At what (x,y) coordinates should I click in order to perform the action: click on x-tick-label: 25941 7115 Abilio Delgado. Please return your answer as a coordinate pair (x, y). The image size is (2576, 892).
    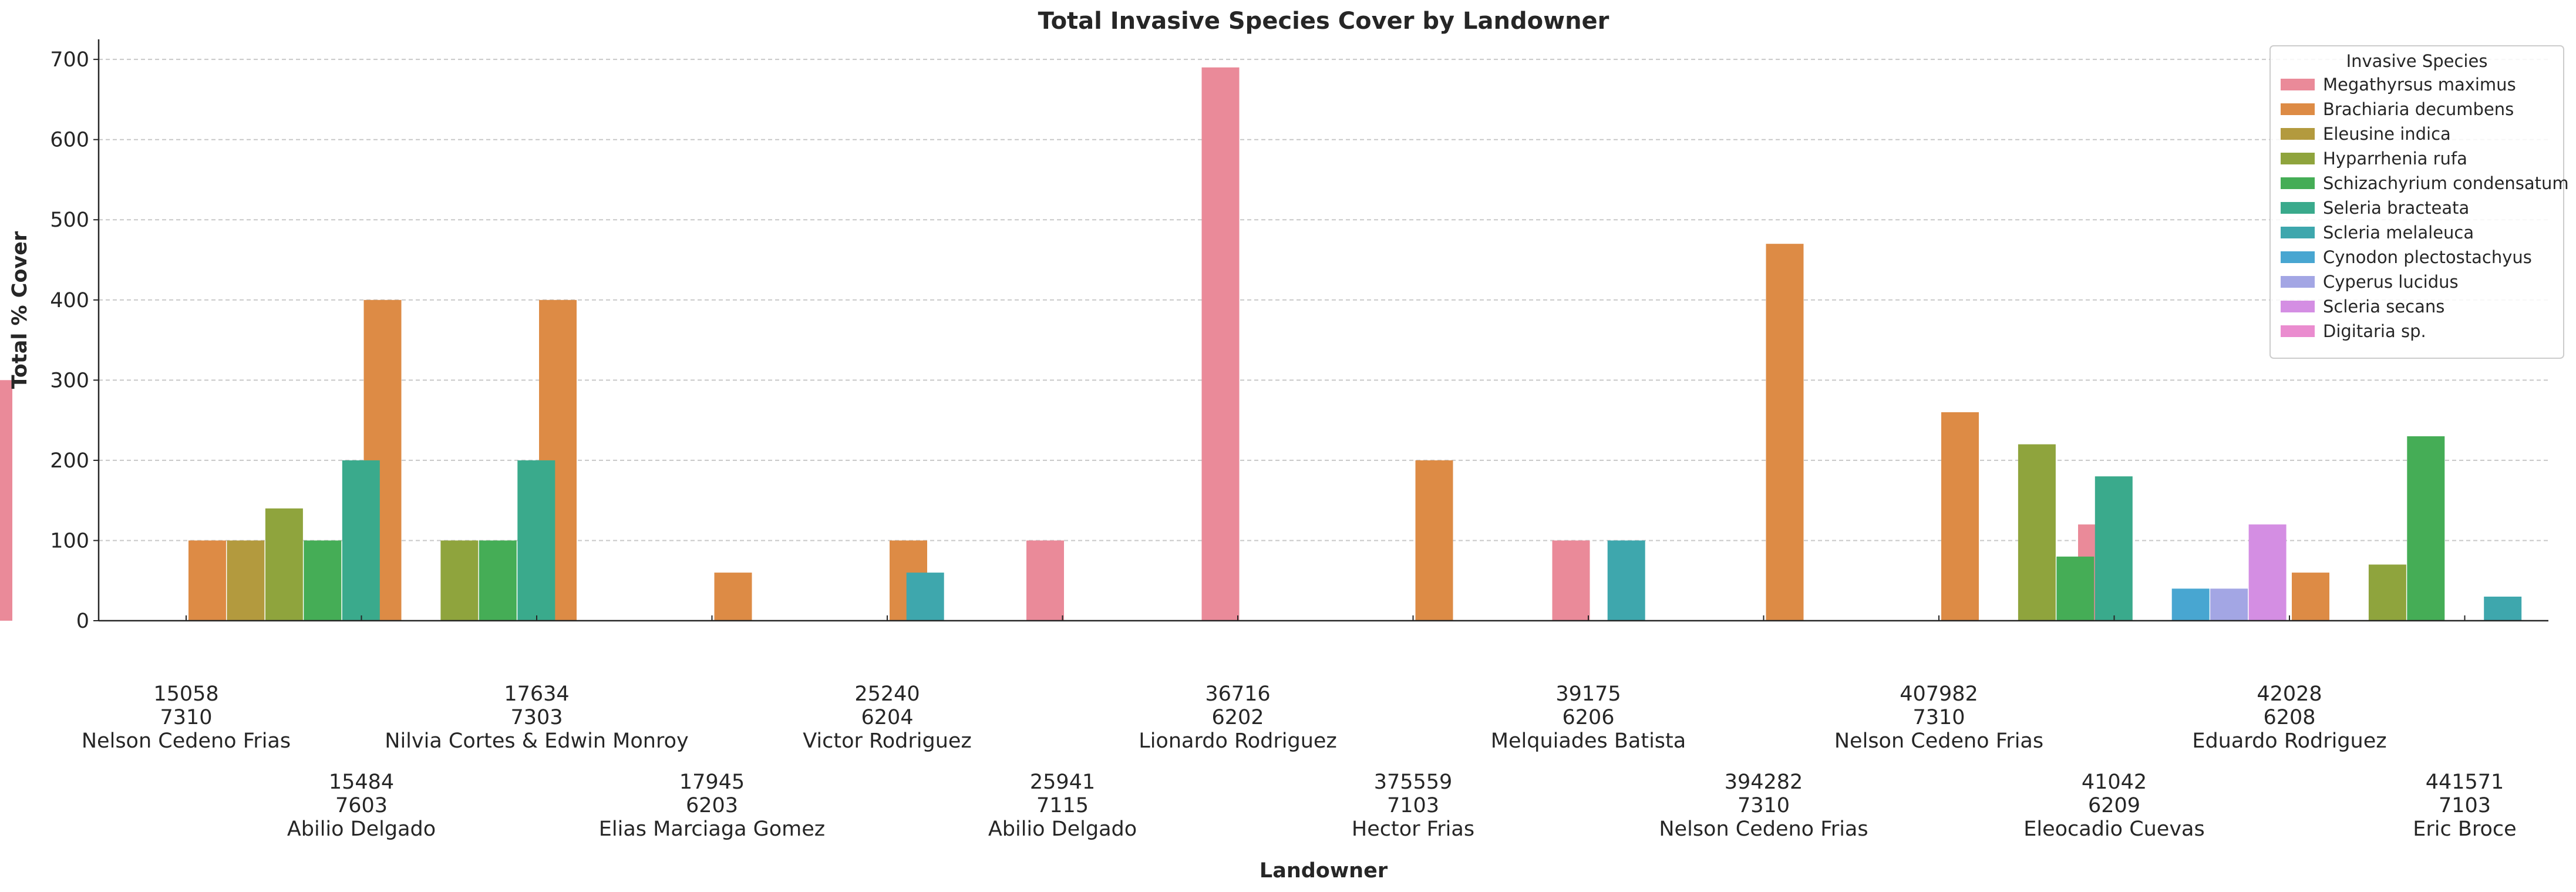
    Looking at the image, I should click on (1062, 805).